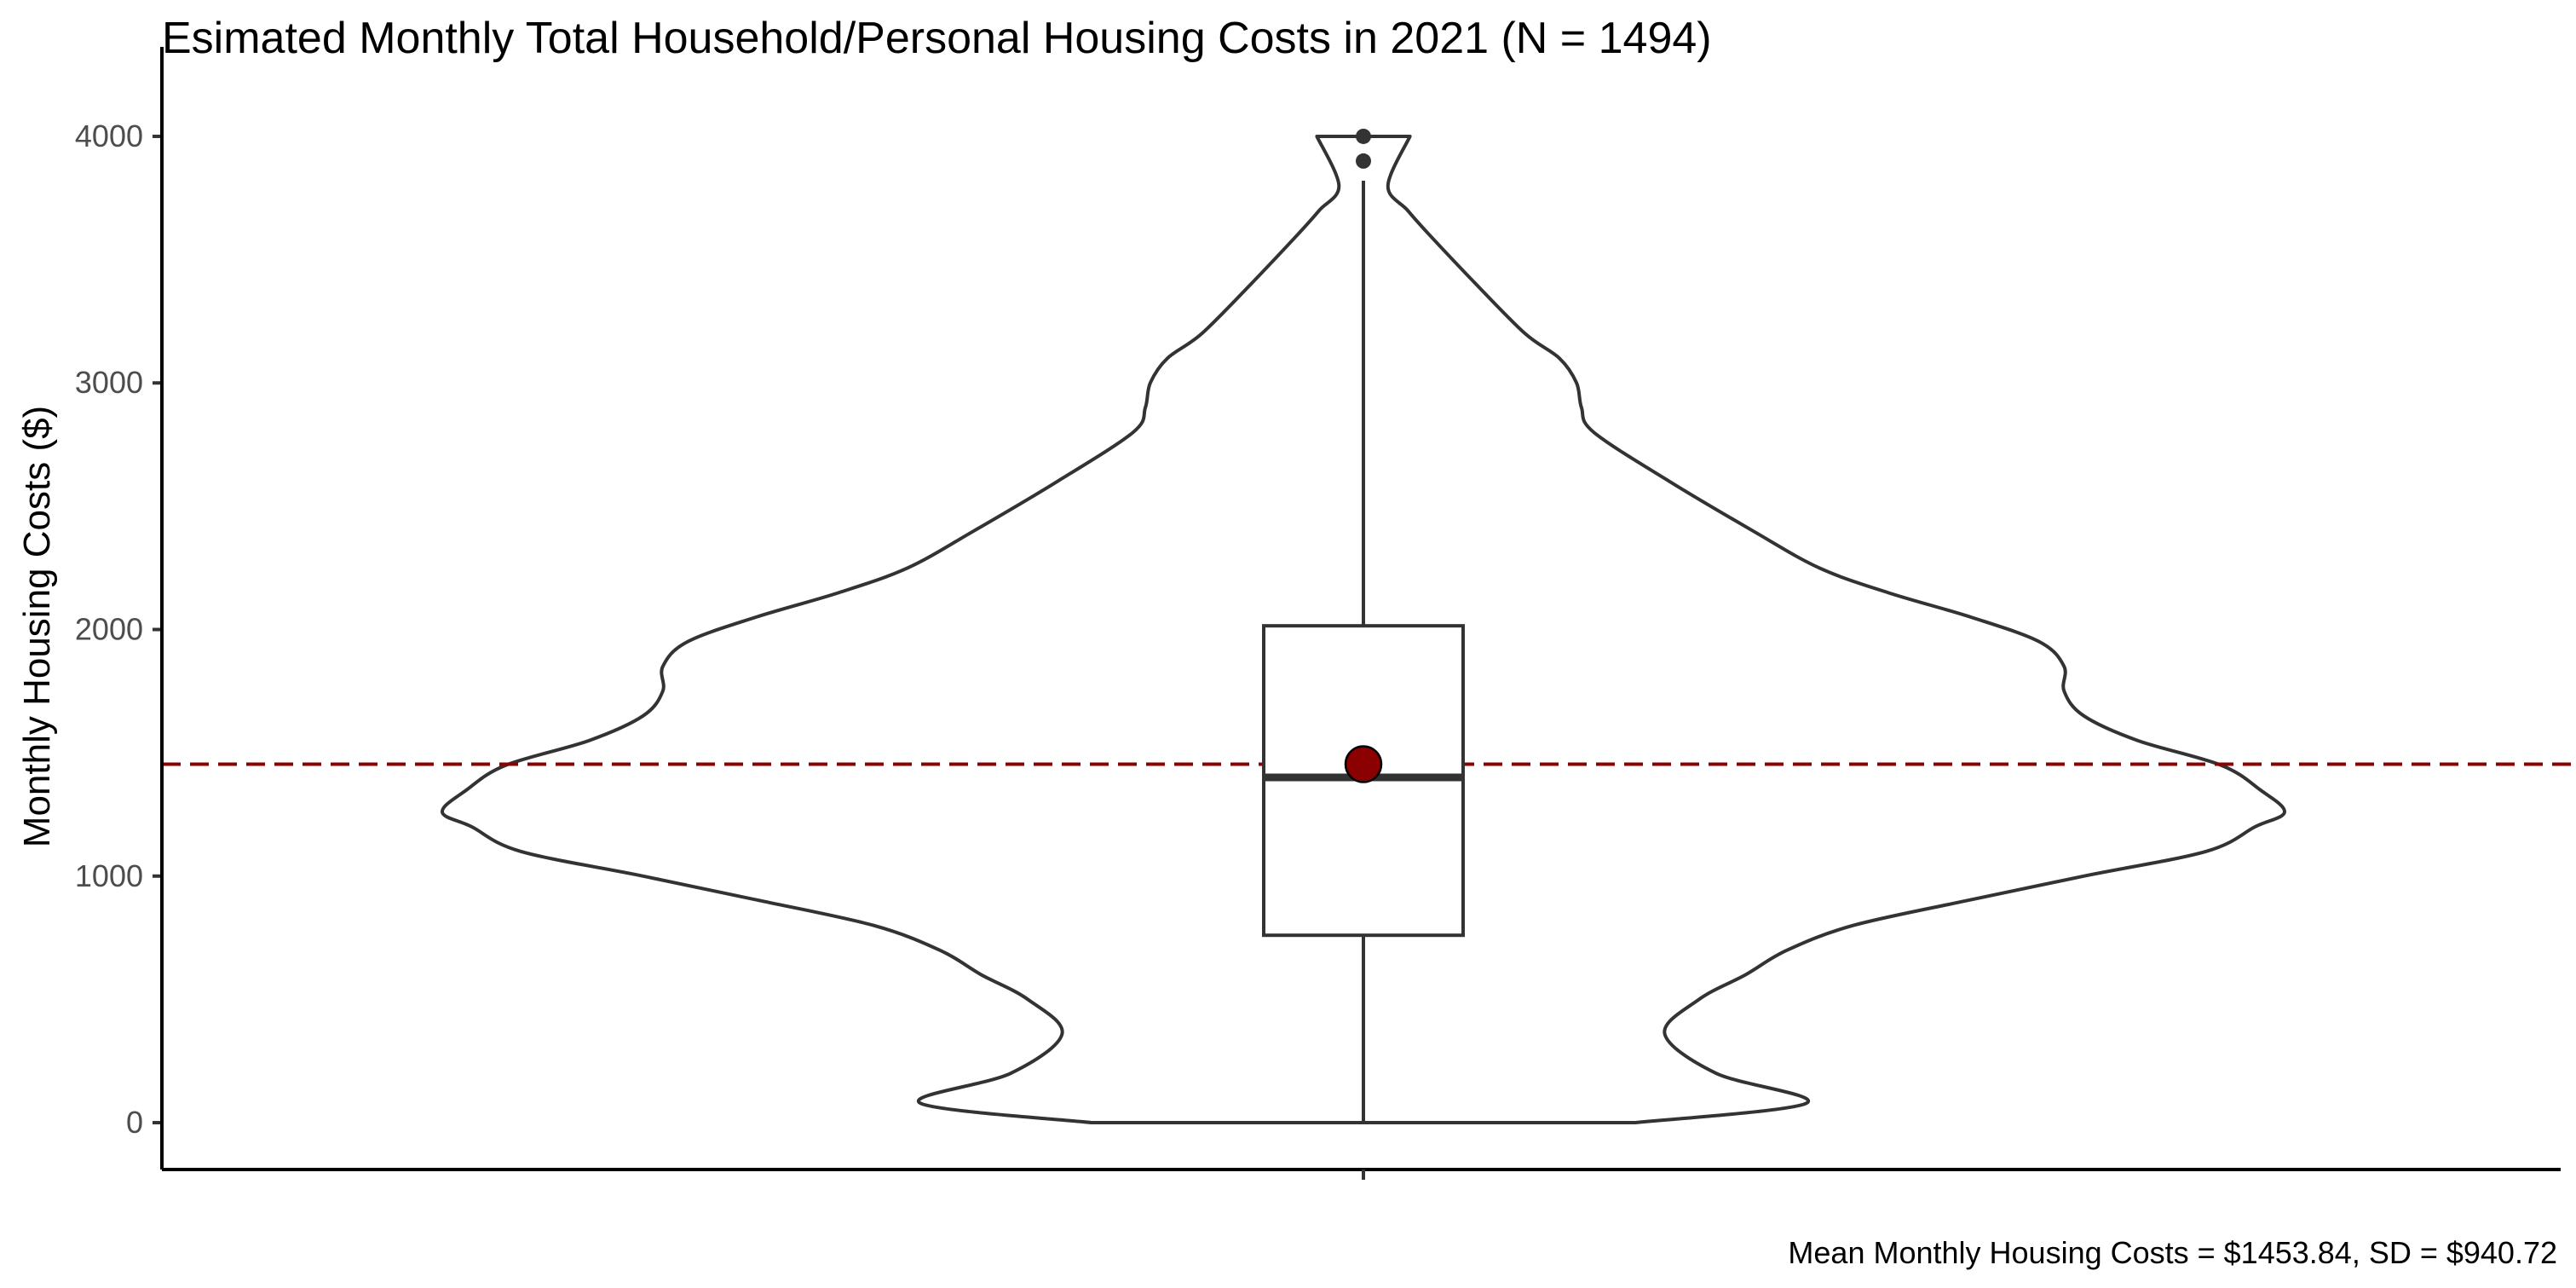 The image size is (2576, 1288). I want to click on y-tick-label: 4000, so click(109, 135).